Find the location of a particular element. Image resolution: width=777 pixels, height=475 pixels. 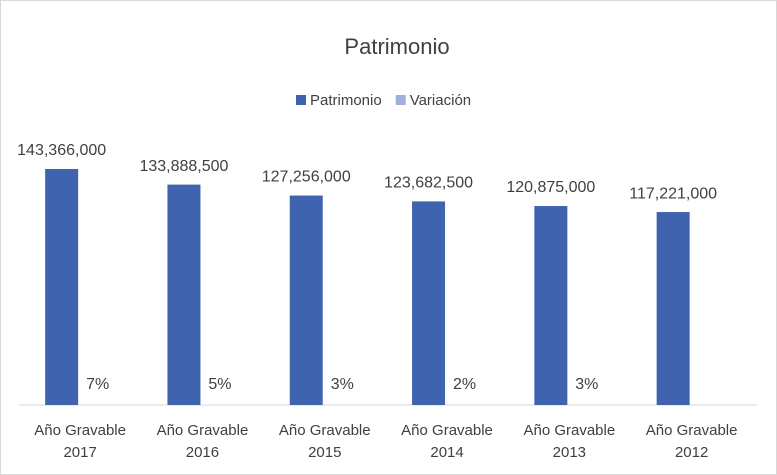

x-tick-label: Año Gravable 2012 is located at coordinates (691, 441).